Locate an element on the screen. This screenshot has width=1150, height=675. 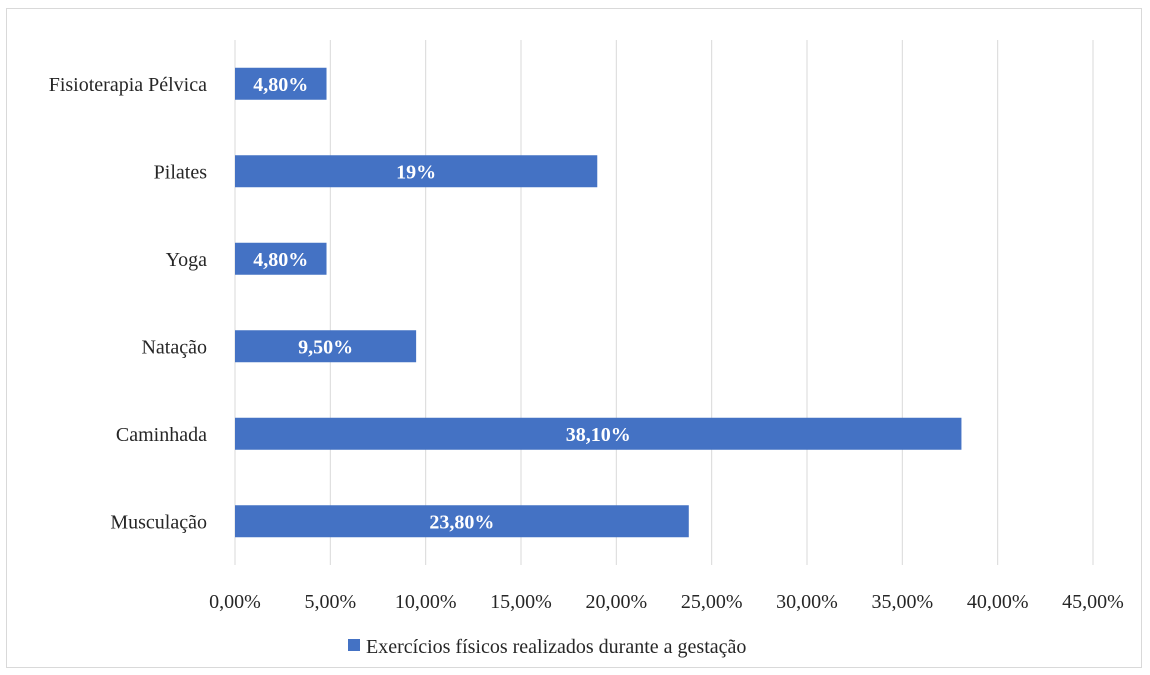
category-label: Yoga is located at coordinates (186, 260).